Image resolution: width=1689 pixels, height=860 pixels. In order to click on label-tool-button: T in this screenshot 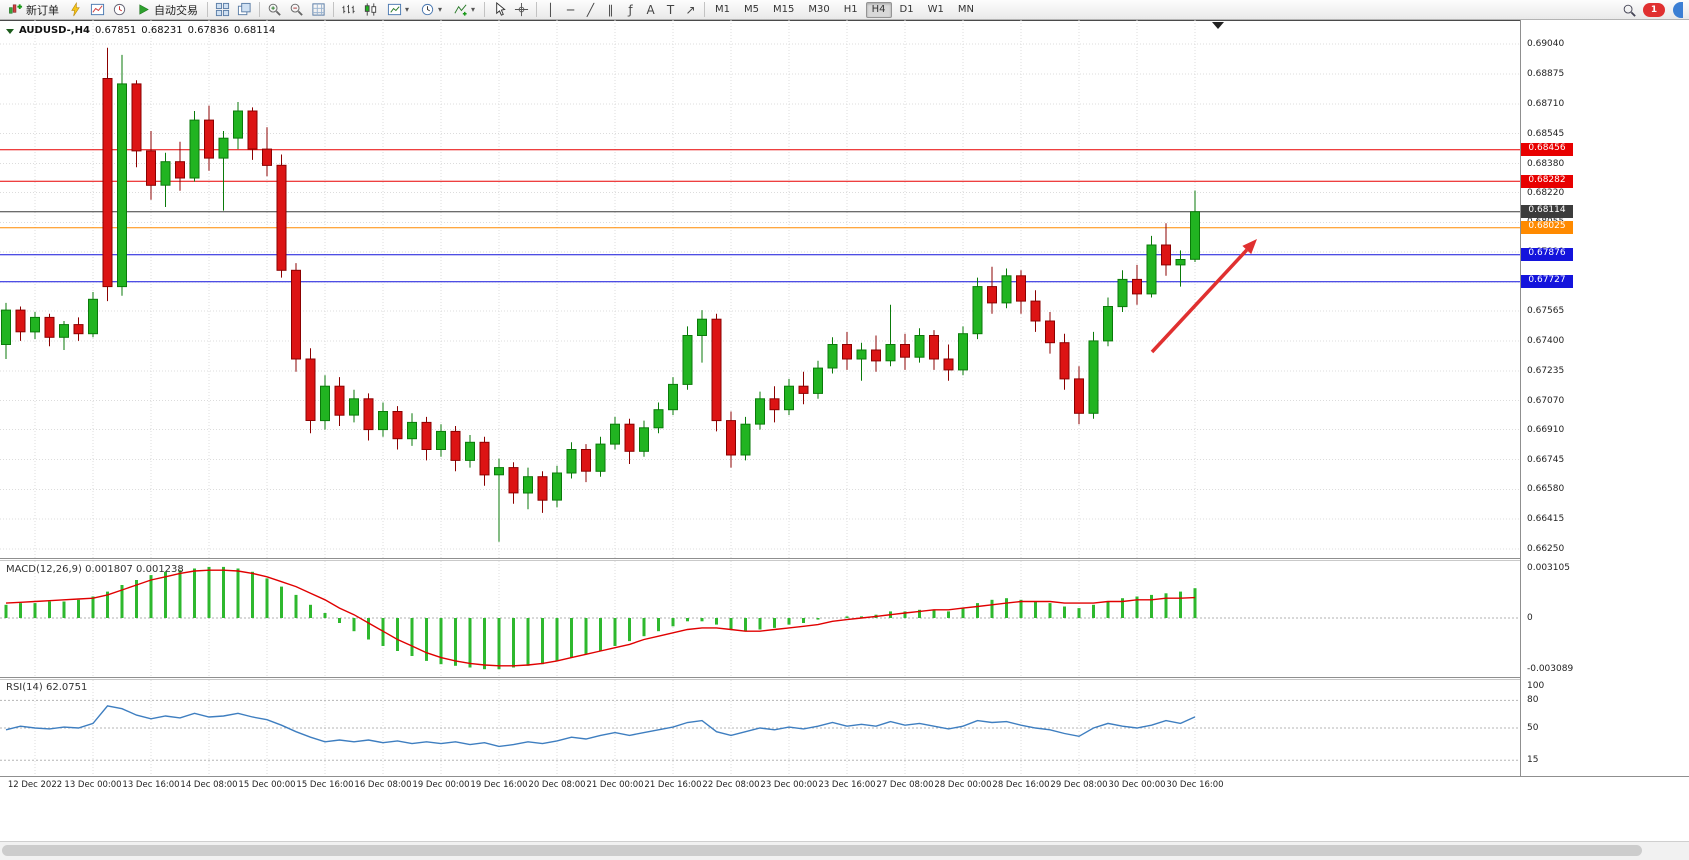, I will do `click(670, 9)`.